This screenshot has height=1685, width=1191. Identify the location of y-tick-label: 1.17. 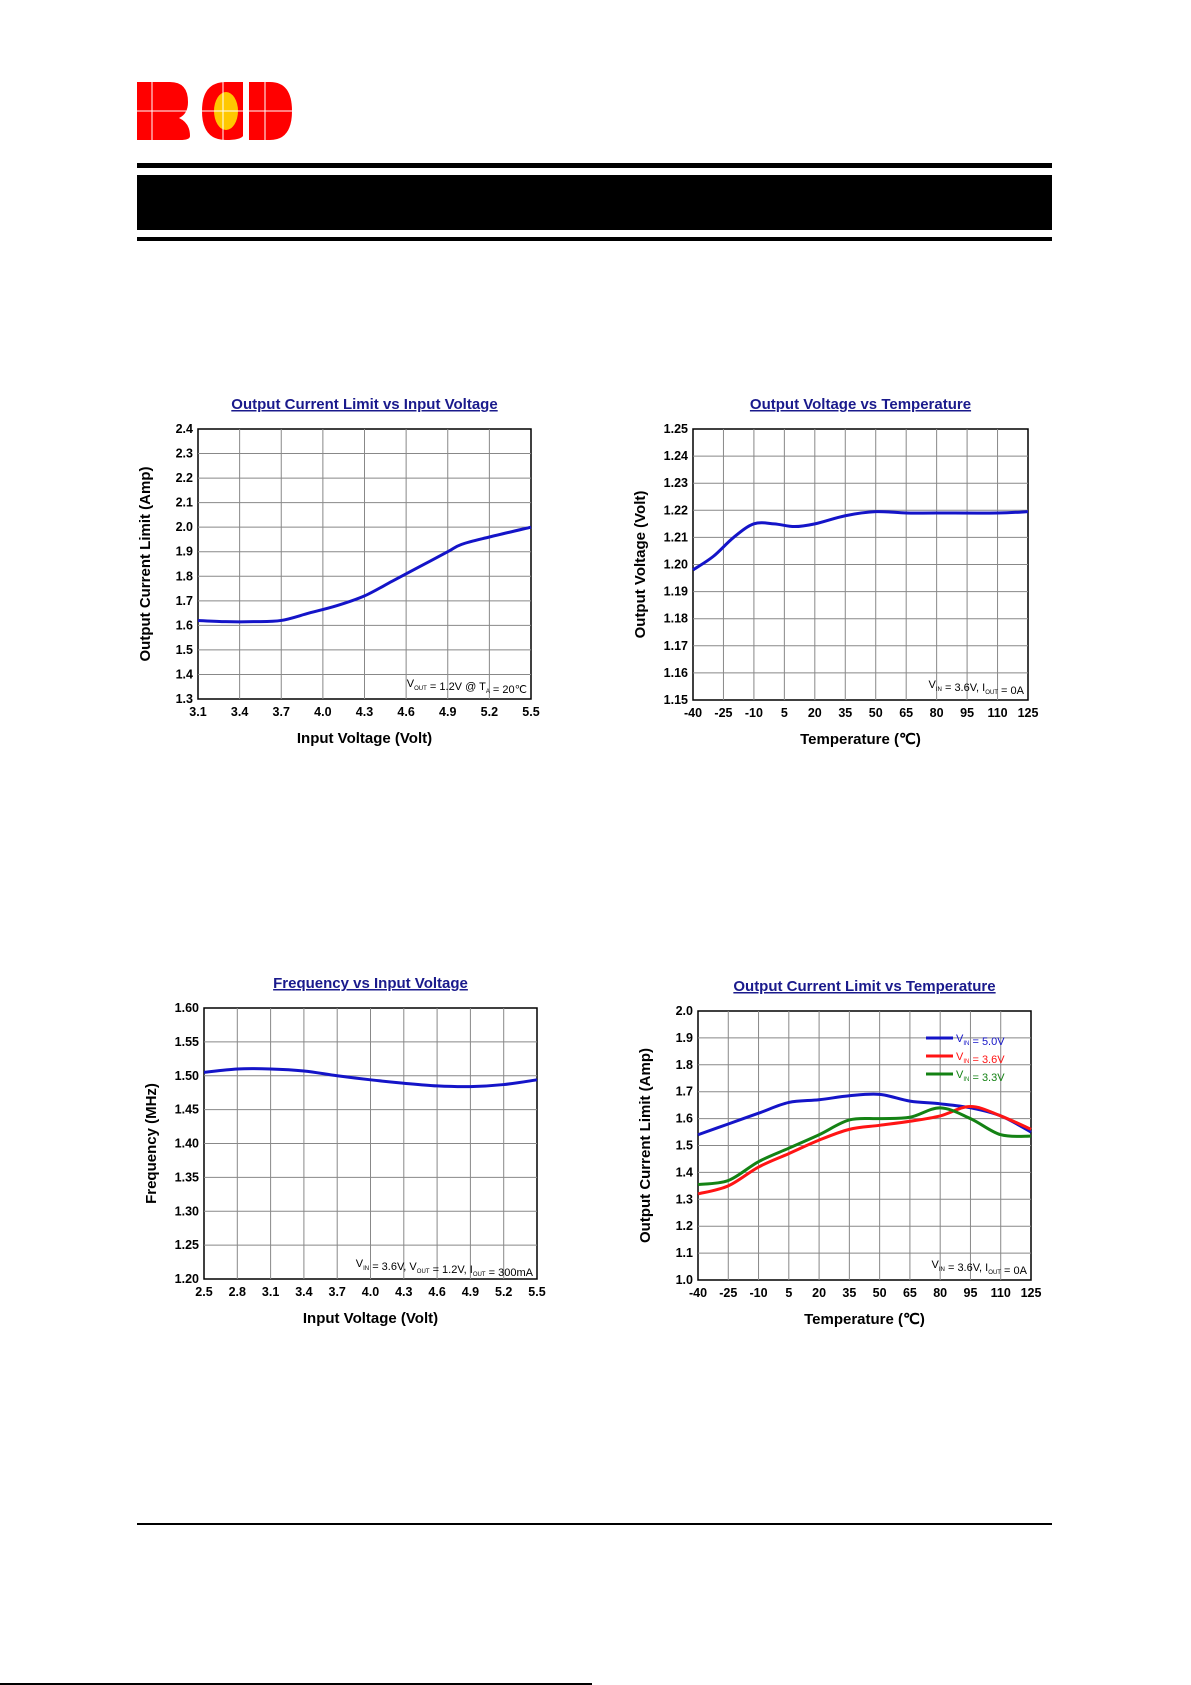
(676, 646).